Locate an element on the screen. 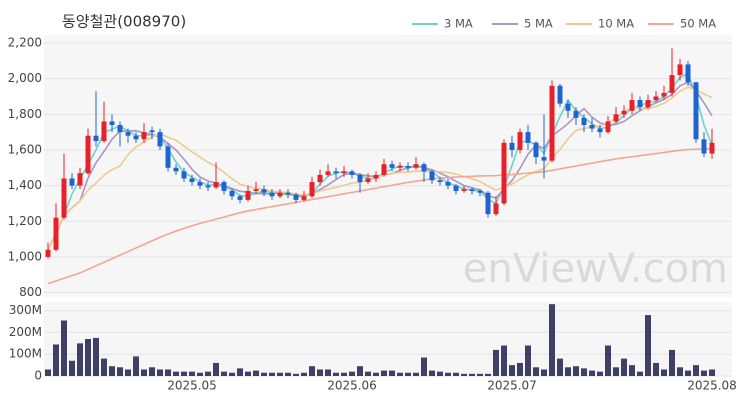 Image resolution: width=750 pixels, height=400 pixels. volume-tick-label: 300M is located at coordinates (25, 310).